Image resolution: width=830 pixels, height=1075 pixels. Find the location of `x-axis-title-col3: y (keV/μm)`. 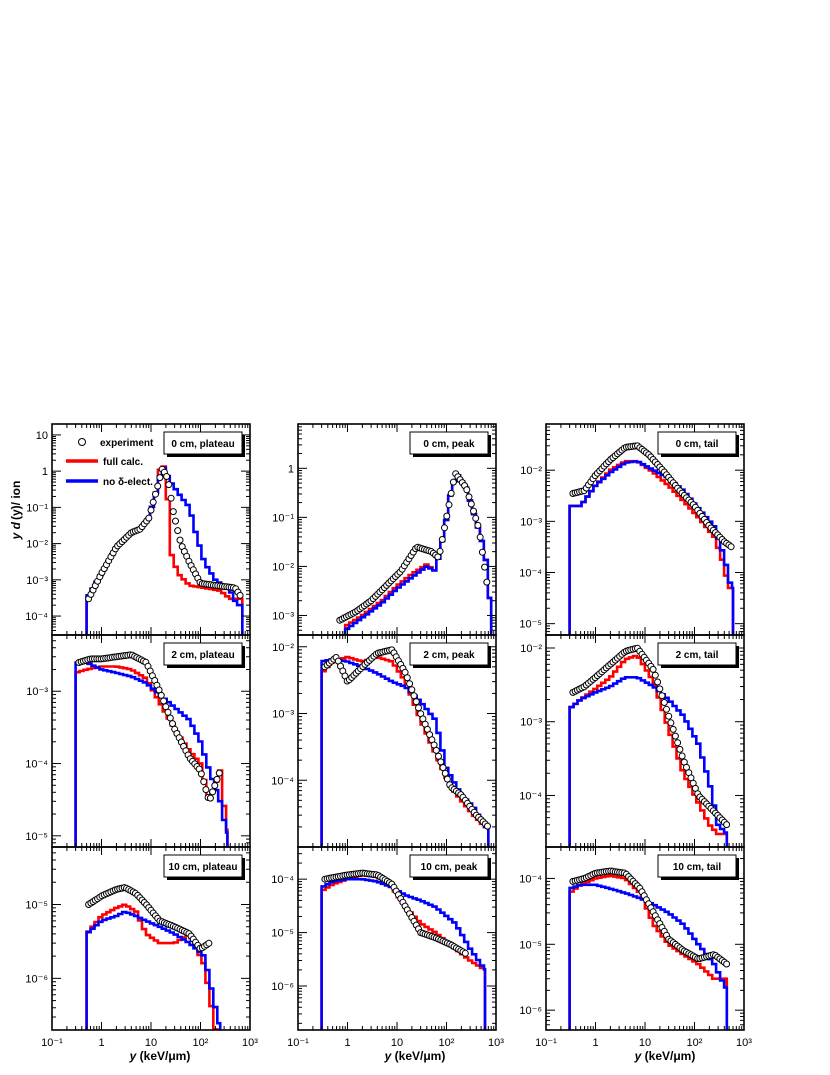

x-axis-title-col3: y (keV/μm) is located at coordinates (665, 1056).